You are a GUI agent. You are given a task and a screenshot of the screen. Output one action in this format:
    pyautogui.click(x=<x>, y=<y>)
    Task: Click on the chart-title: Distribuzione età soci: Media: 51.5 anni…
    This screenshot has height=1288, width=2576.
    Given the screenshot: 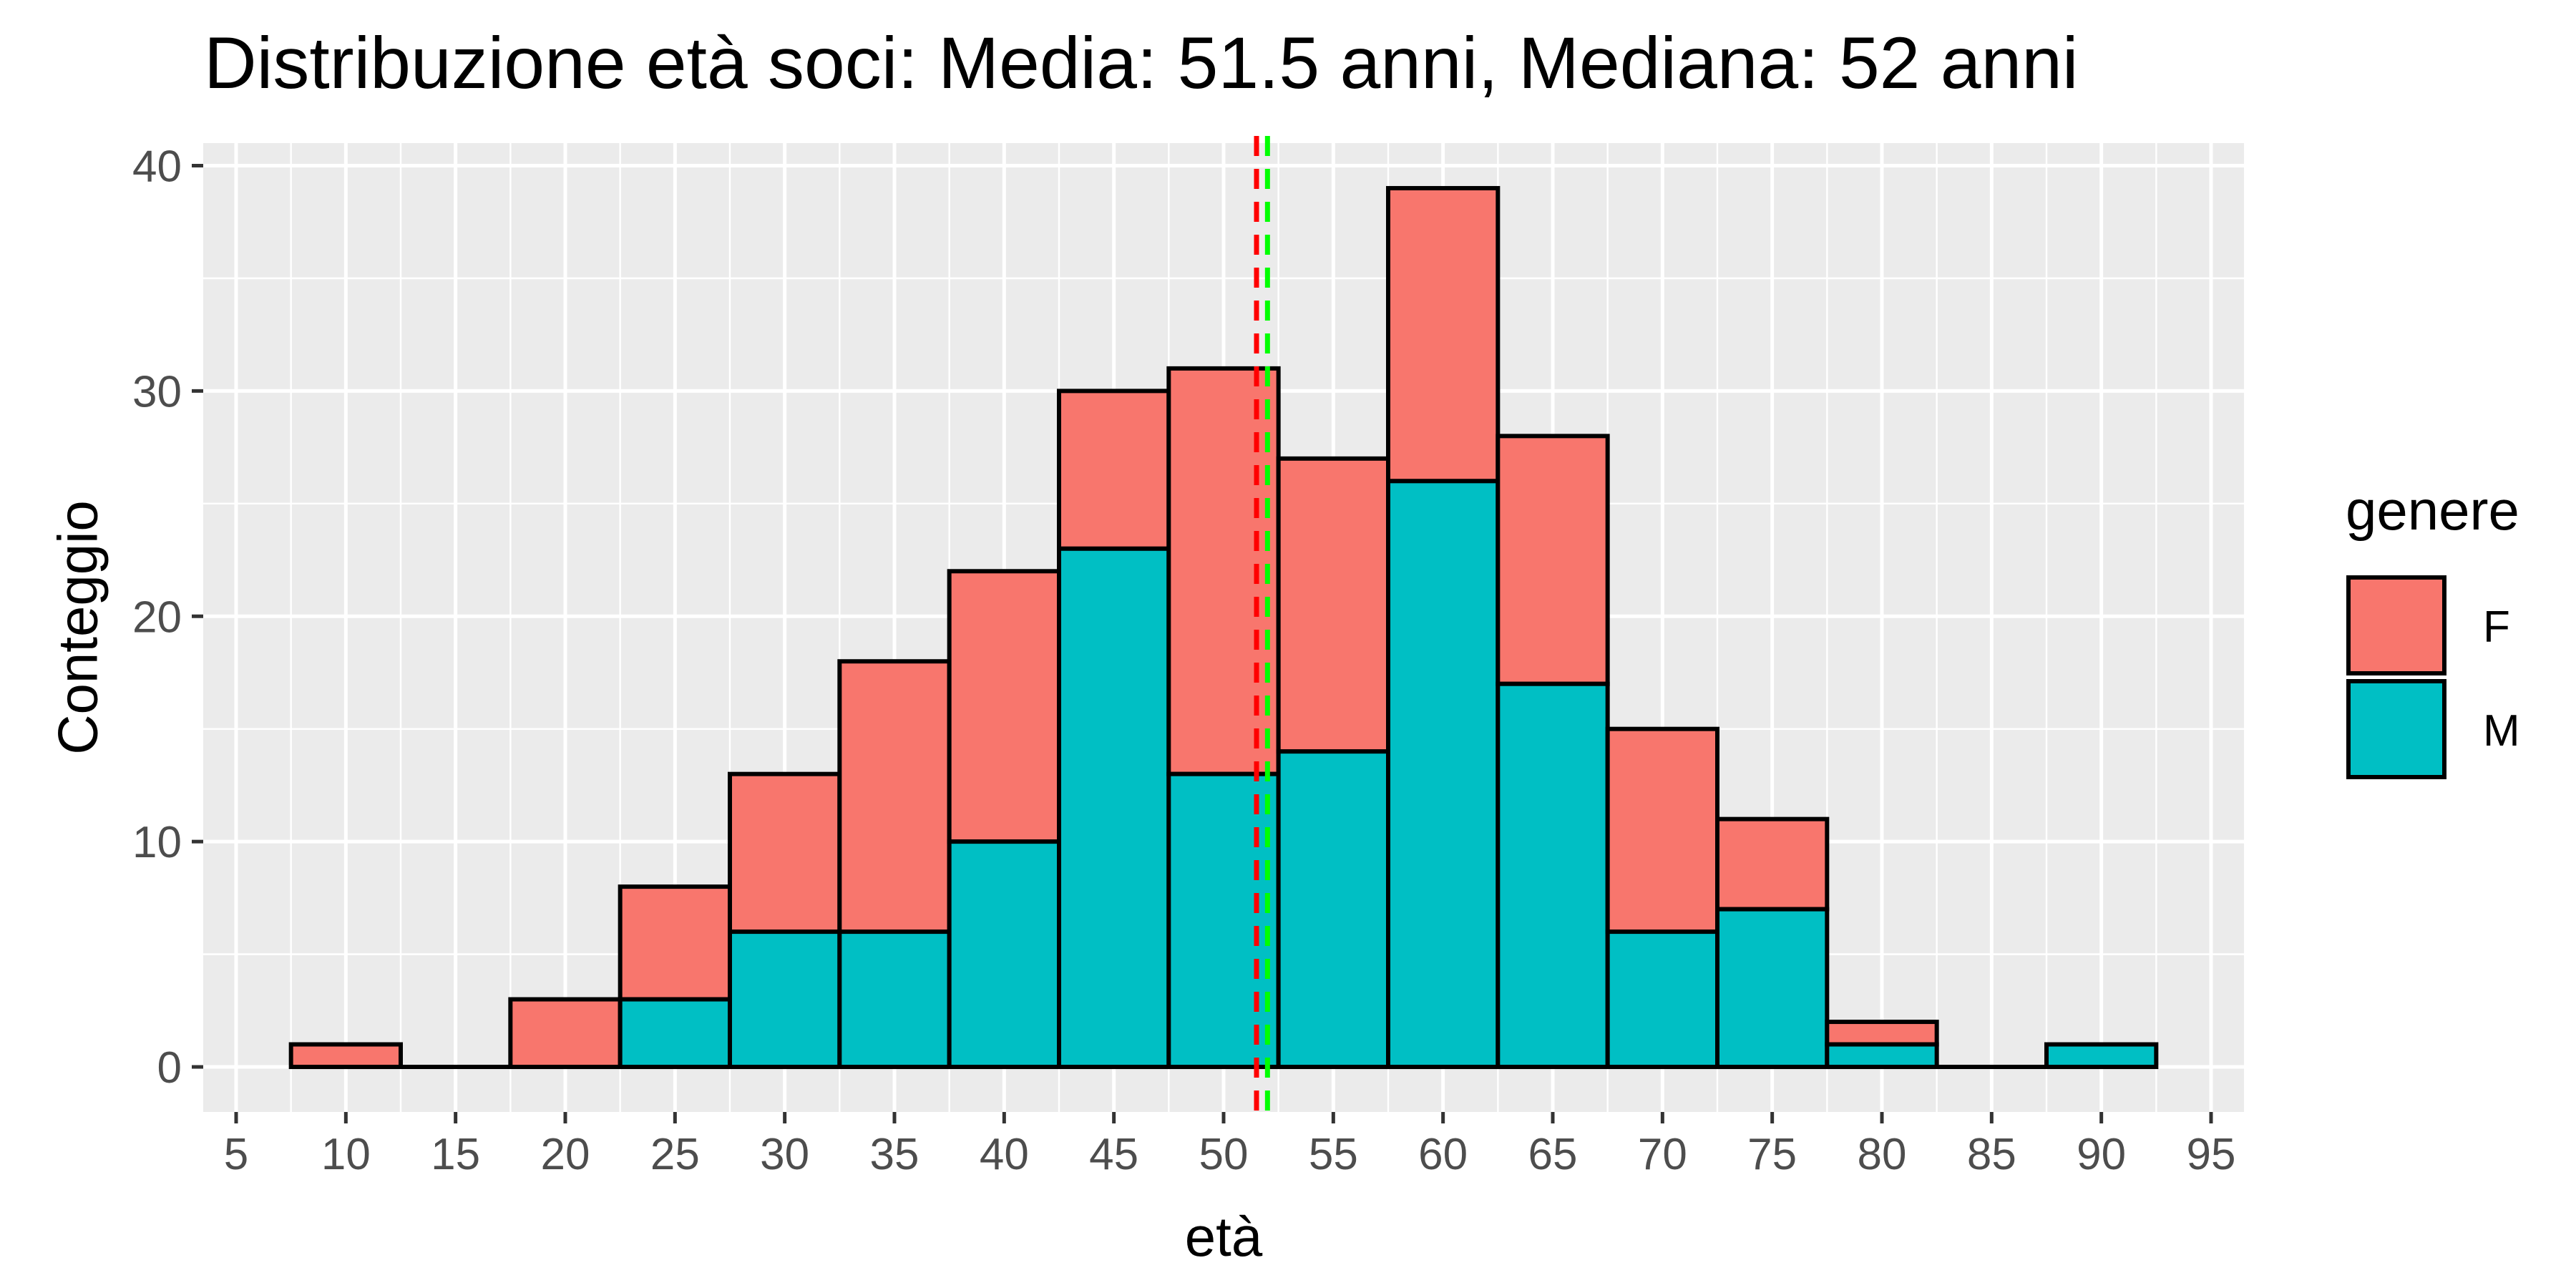 What is the action you would take?
    pyautogui.click(x=1141, y=63)
    